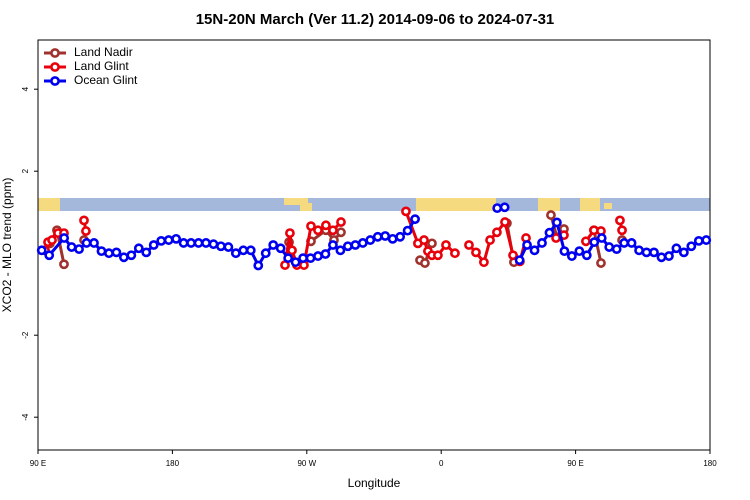  I want to click on x-tick-label: 0, so click(441, 463).